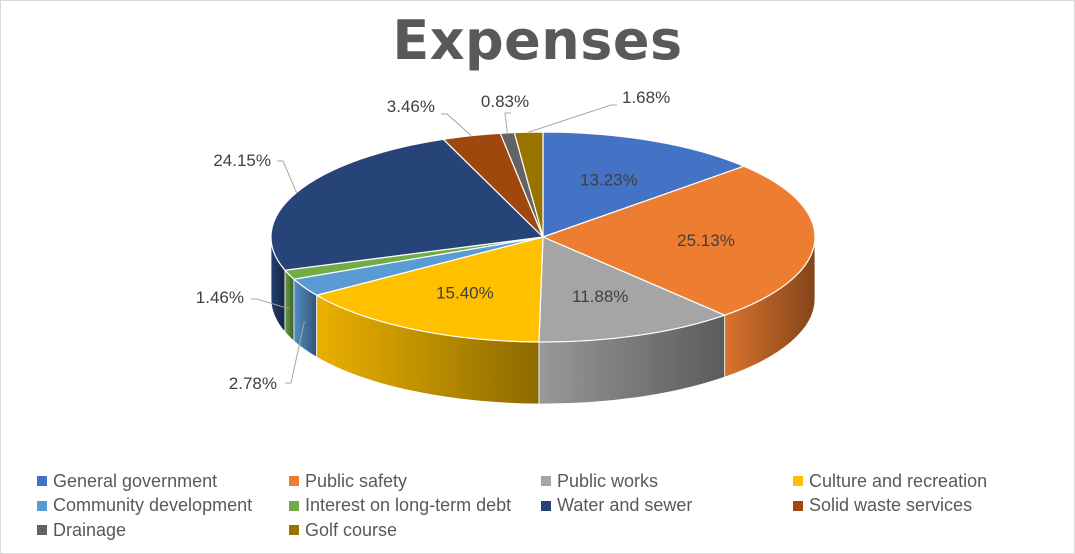  What do you see at coordinates (632, 289) in the screenshot?
I see `slice-public-works` at bounding box center [632, 289].